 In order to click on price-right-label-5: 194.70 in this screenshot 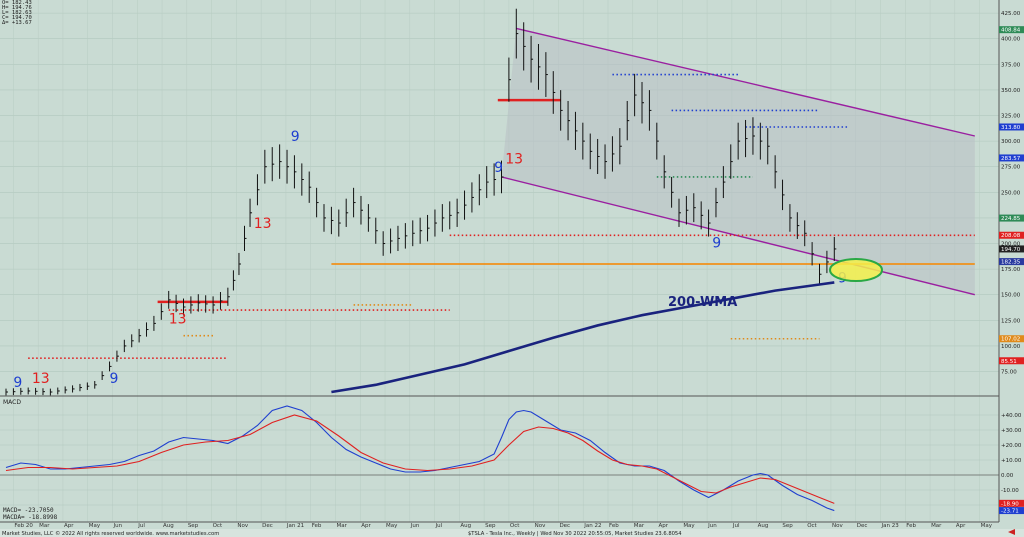, I will do `click(1011, 250)`.